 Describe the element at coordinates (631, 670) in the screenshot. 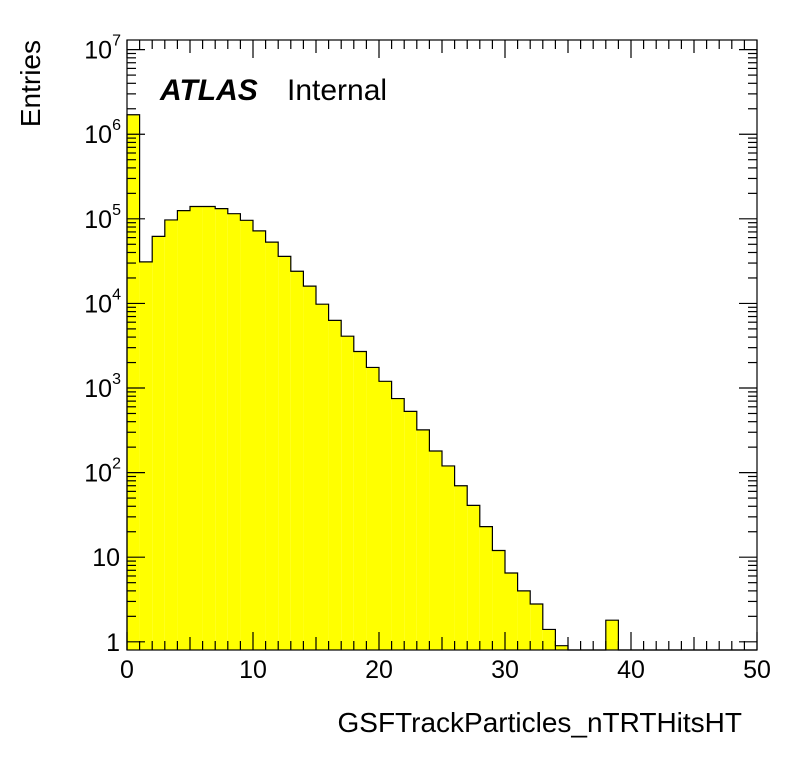

I see `x-tick-label: 40` at that location.